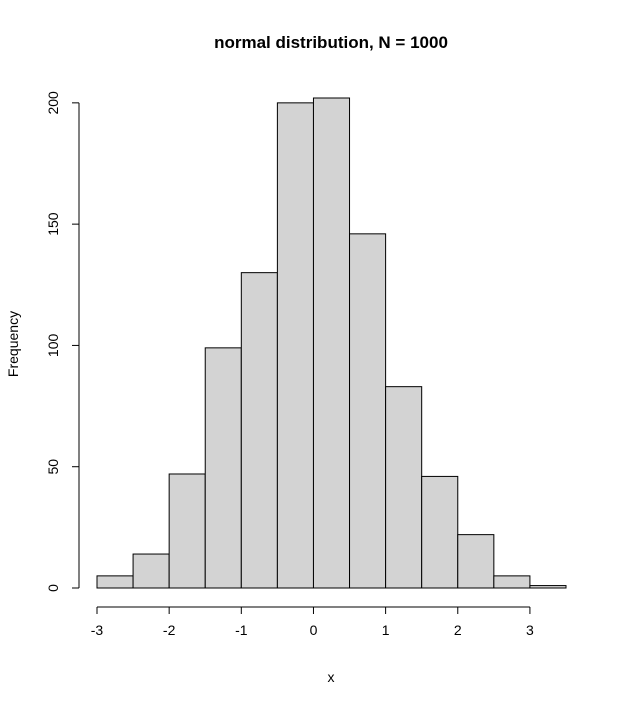 The height and width of the screenshot is (706, 625). What do you see at coordinates (458, 630) in the screenshot?
I see `x-tick-label: 2` at bounding box center [458, 630].